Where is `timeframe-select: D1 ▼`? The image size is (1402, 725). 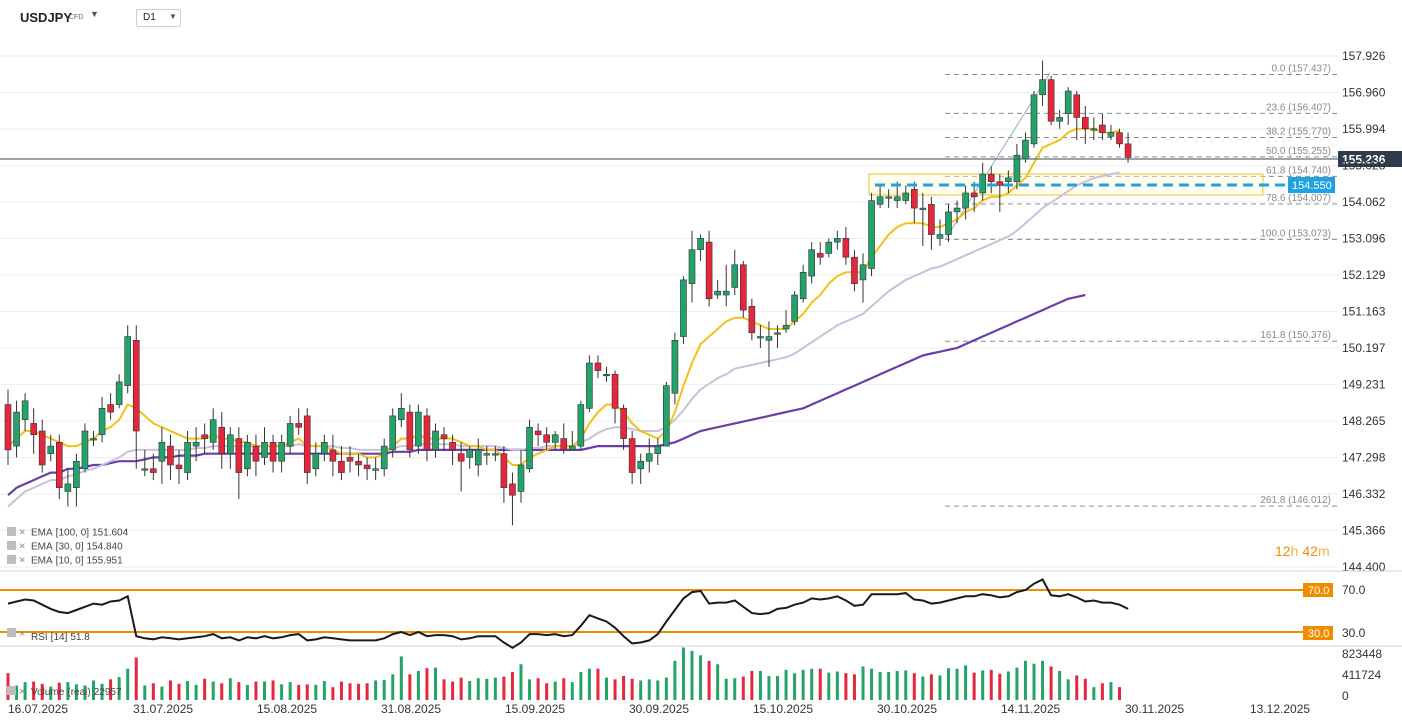 timeframe-select: D1 ▼ is located at coordinates (158, 18).